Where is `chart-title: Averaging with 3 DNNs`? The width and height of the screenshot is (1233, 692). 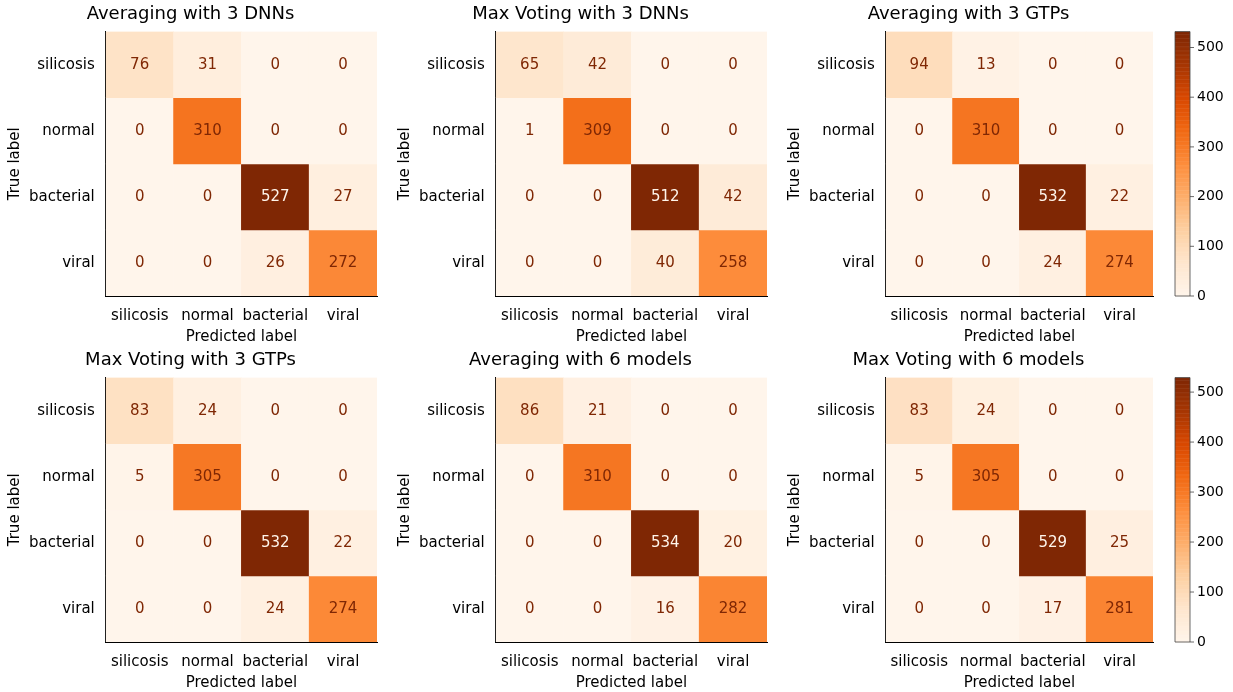
chart-title: Averaging with 3 DNNs is located at coordinates (190, 13).